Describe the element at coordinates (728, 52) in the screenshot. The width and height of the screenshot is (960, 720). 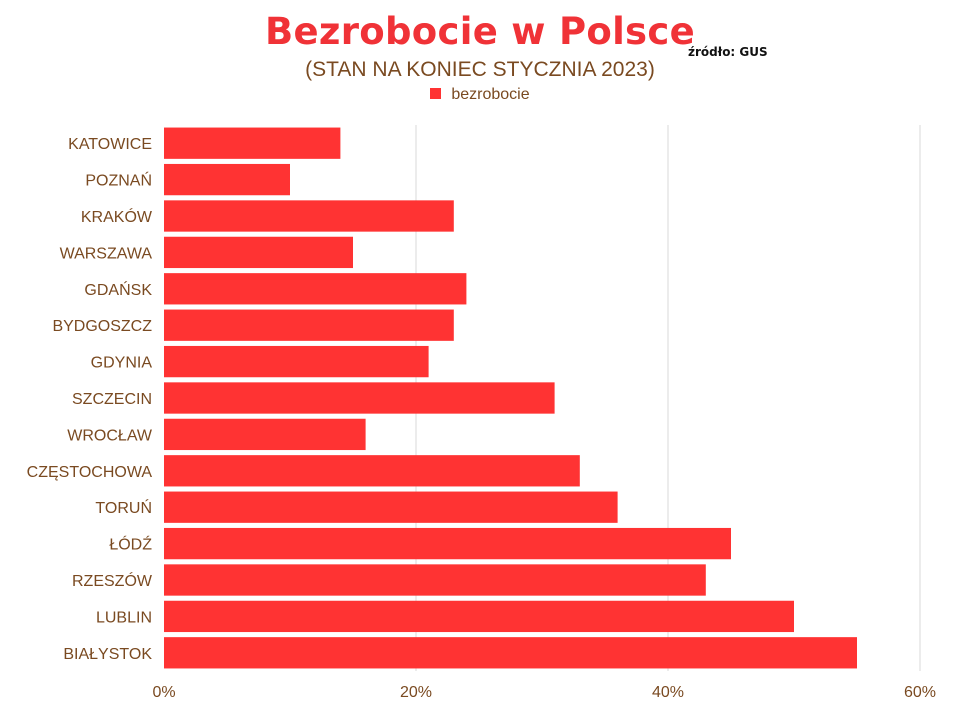
I see `source-note: źródło: GUS` at that location.